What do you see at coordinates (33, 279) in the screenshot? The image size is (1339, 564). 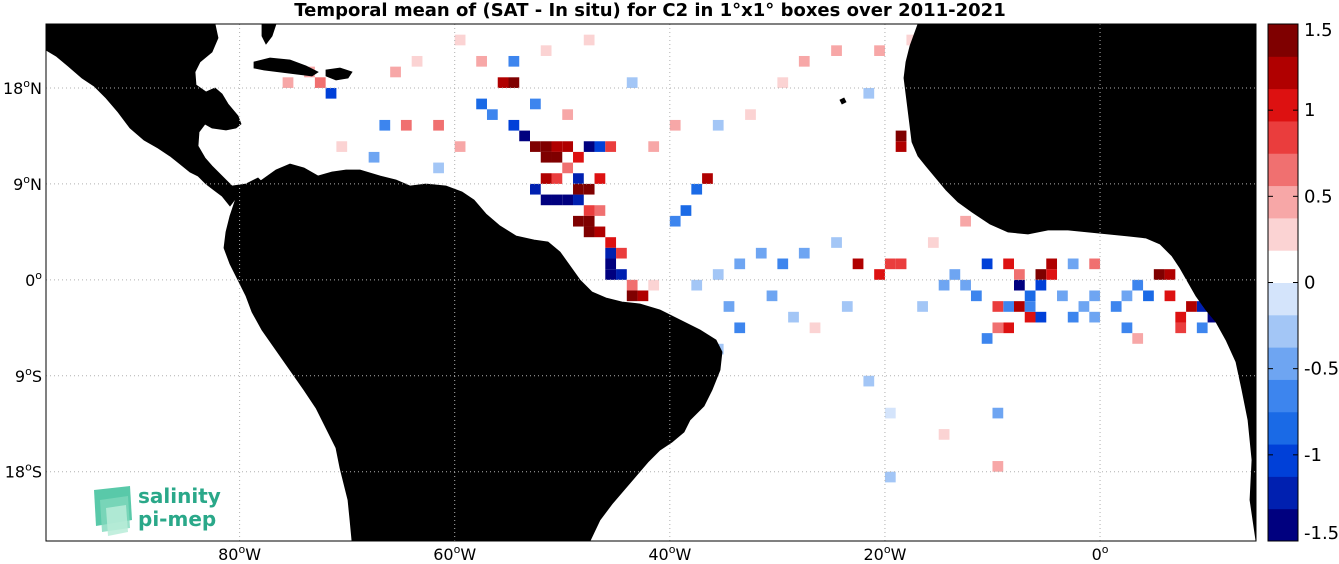 I see `y-tick-label: 0o` at bounding box center [33, 279].